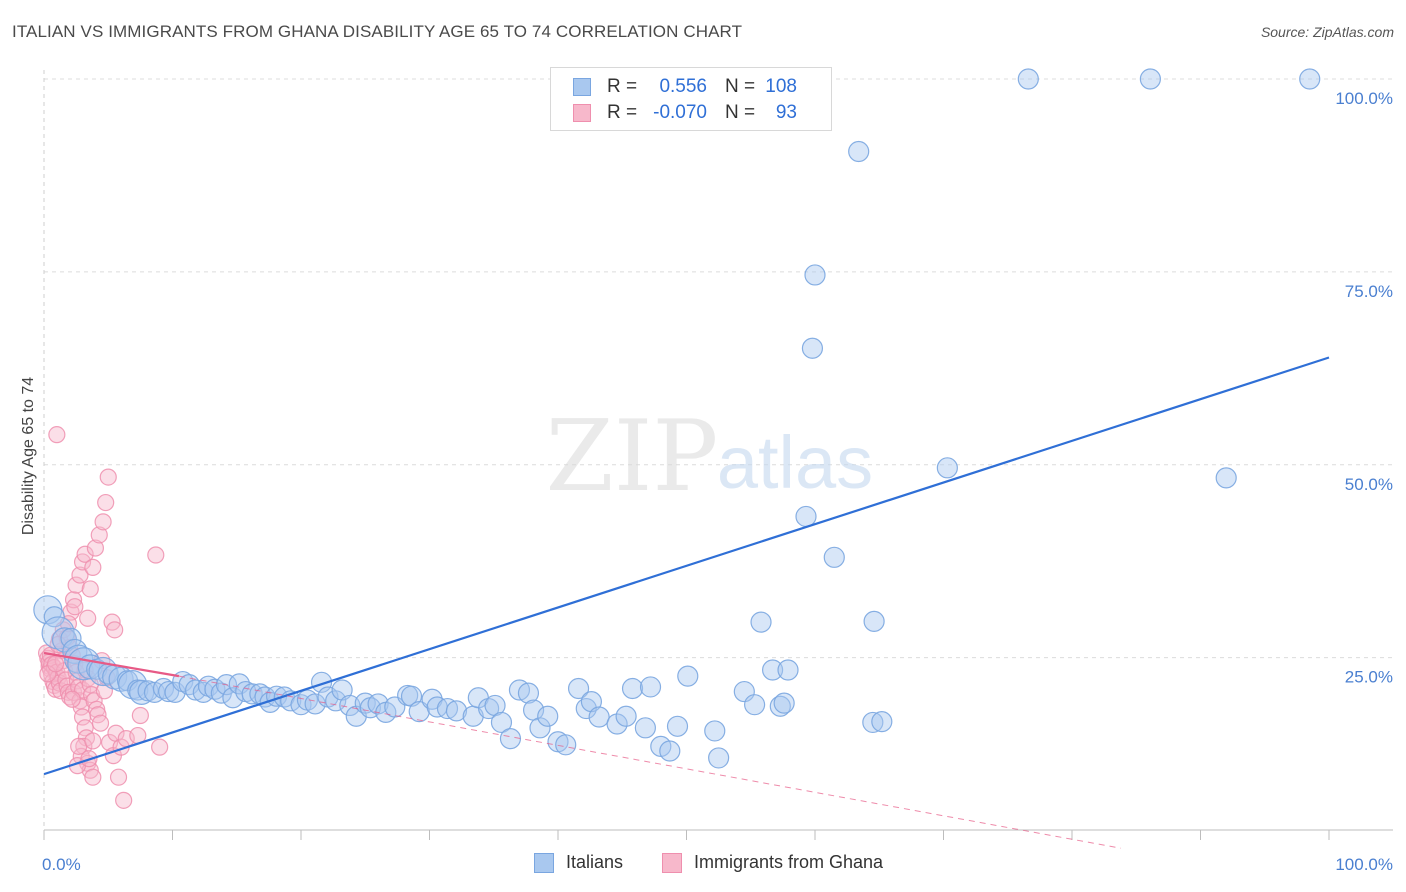 The height and width of the screenshot is (892, 1406). What do you see at coordinates (789, 862) in the screenshot?
I see `legend-label-ghana: Immigrants from Ghana` at bounding box center [789, 862].